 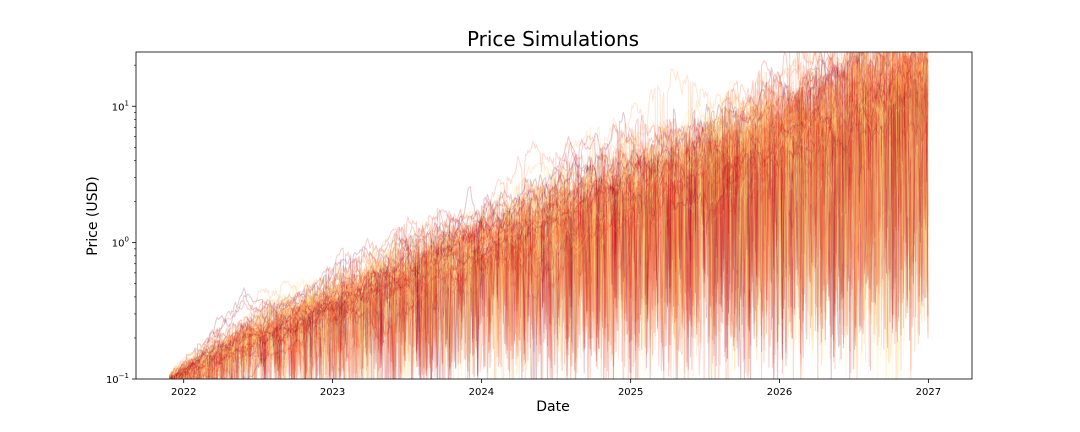 I want to click on x-tick-label: 2023, so click(x=332, y=392).